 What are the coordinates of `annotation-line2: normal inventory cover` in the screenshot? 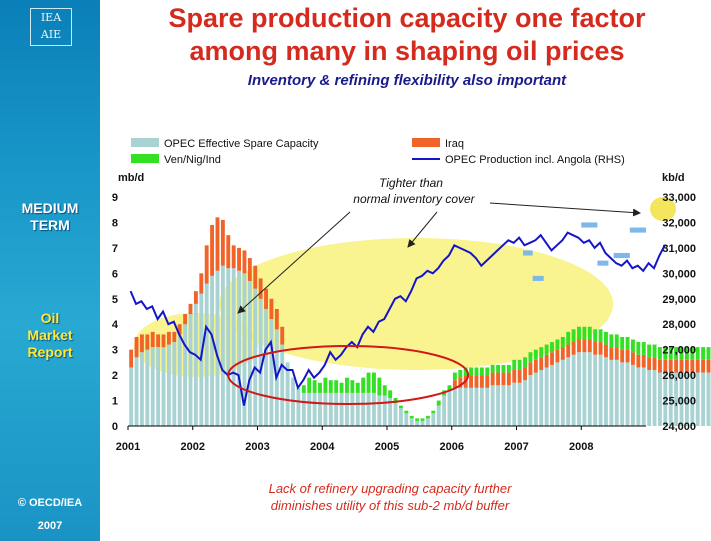 It's located at (414, 199).